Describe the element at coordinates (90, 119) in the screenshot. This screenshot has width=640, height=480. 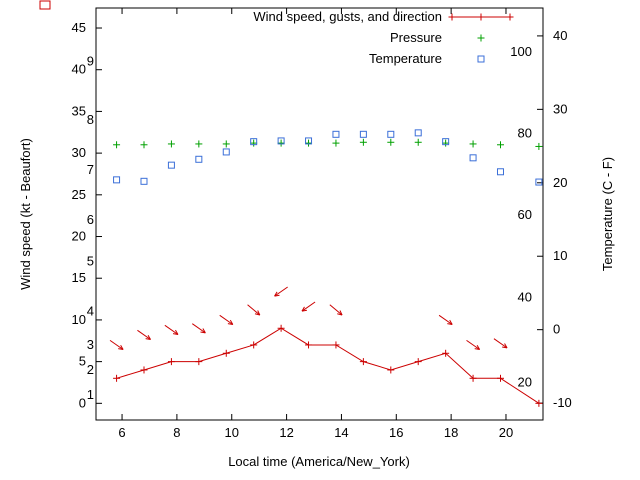
I see `beaufort-scale-label: 8` at that location.